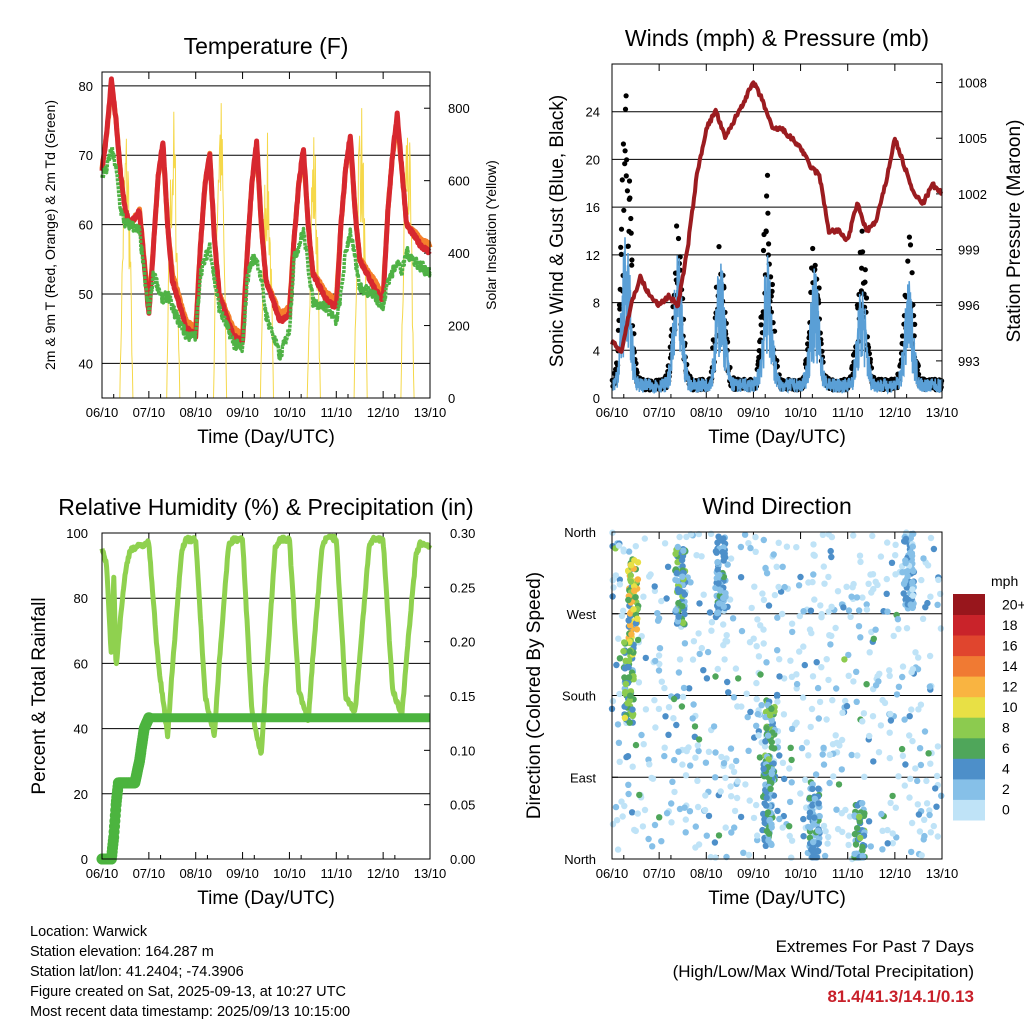 This screenshot has width=1024, height=1024. Describe the element at coordinates (777, 898) in the screenshot. I see `x-axis-label: Time (Day/UTC)` at that location.